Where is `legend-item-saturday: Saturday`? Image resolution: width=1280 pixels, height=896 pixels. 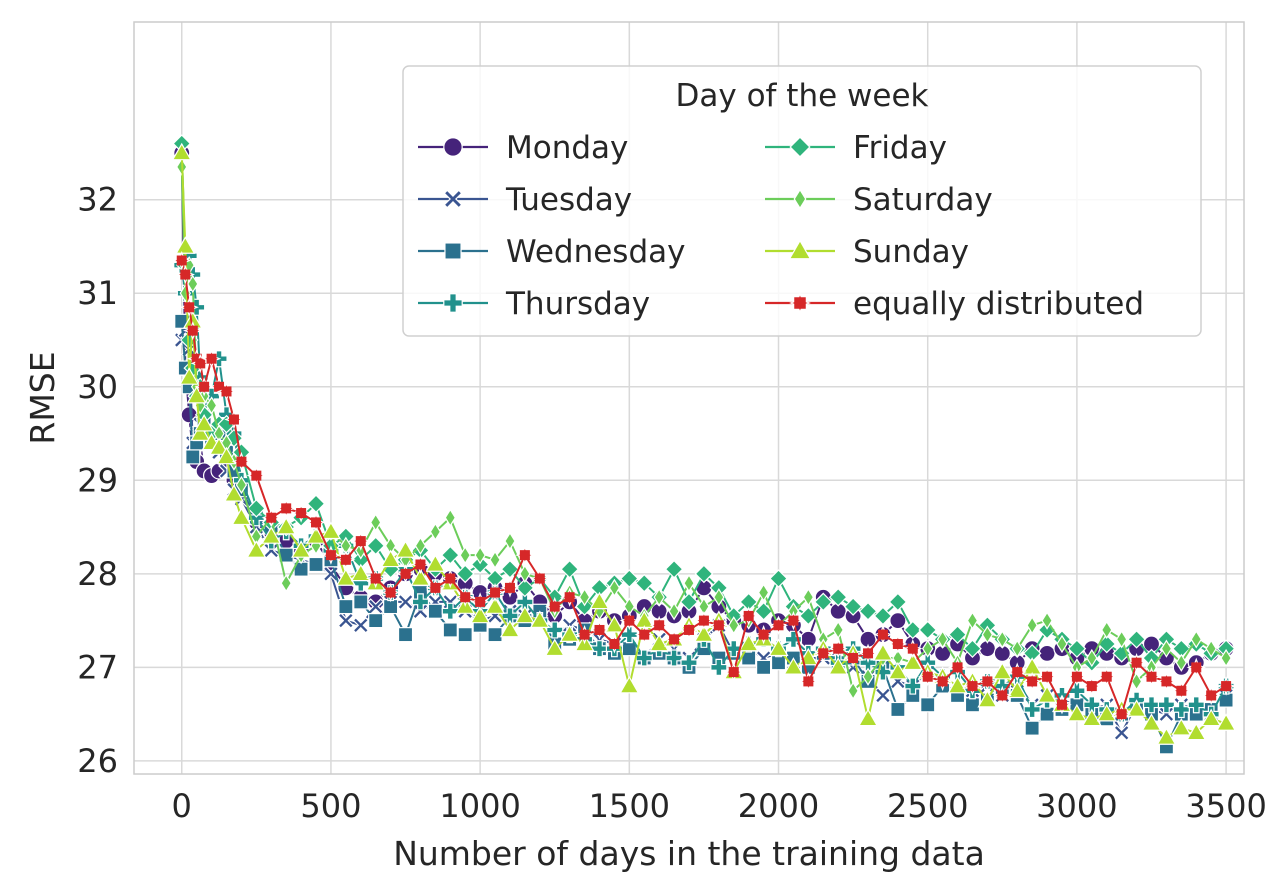 legend-item-saturday: Saturday is located at coordinates (879, 200).